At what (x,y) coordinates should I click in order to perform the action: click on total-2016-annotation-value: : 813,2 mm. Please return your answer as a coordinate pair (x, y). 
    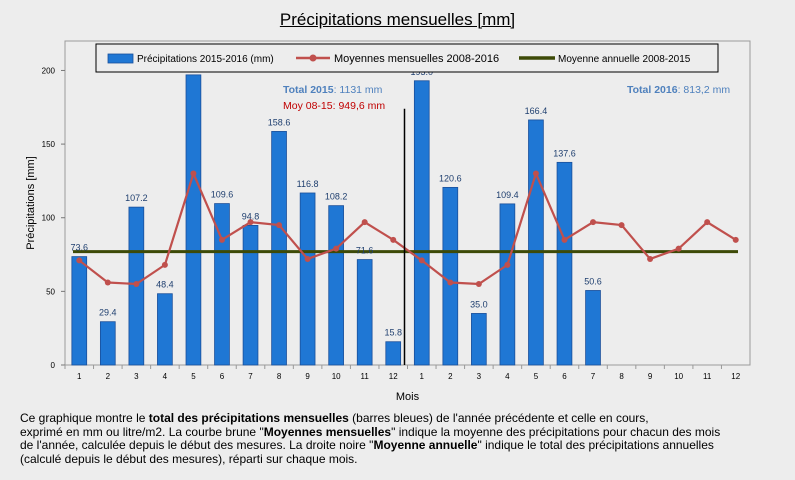
    Looking at the image, I should click on (704, 90).